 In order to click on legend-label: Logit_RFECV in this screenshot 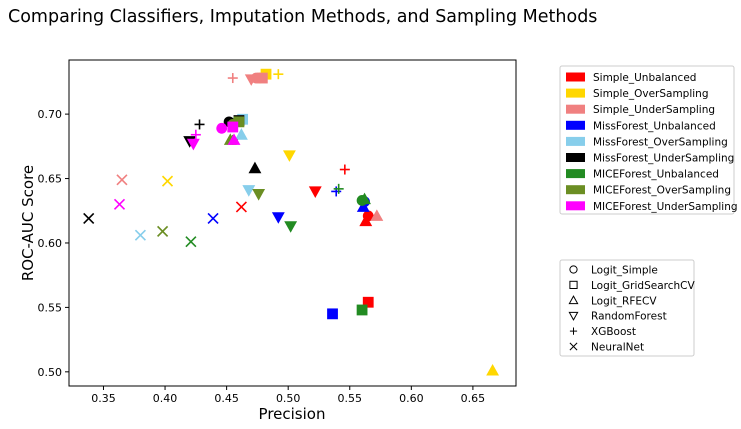, I will do `click(624, 301)`.